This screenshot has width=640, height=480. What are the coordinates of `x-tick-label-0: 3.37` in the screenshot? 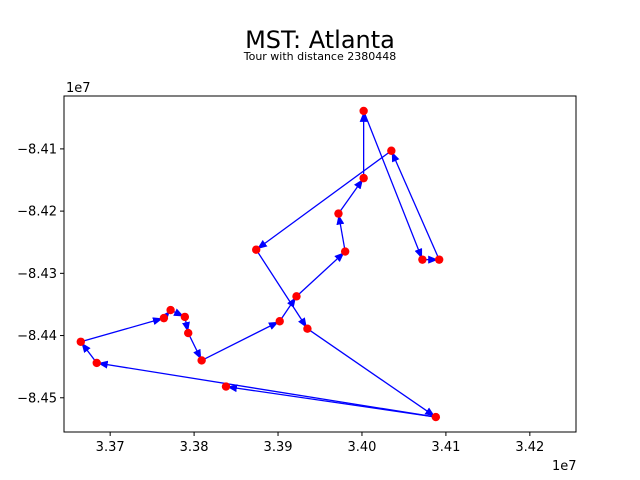 It's located at (110, 447).